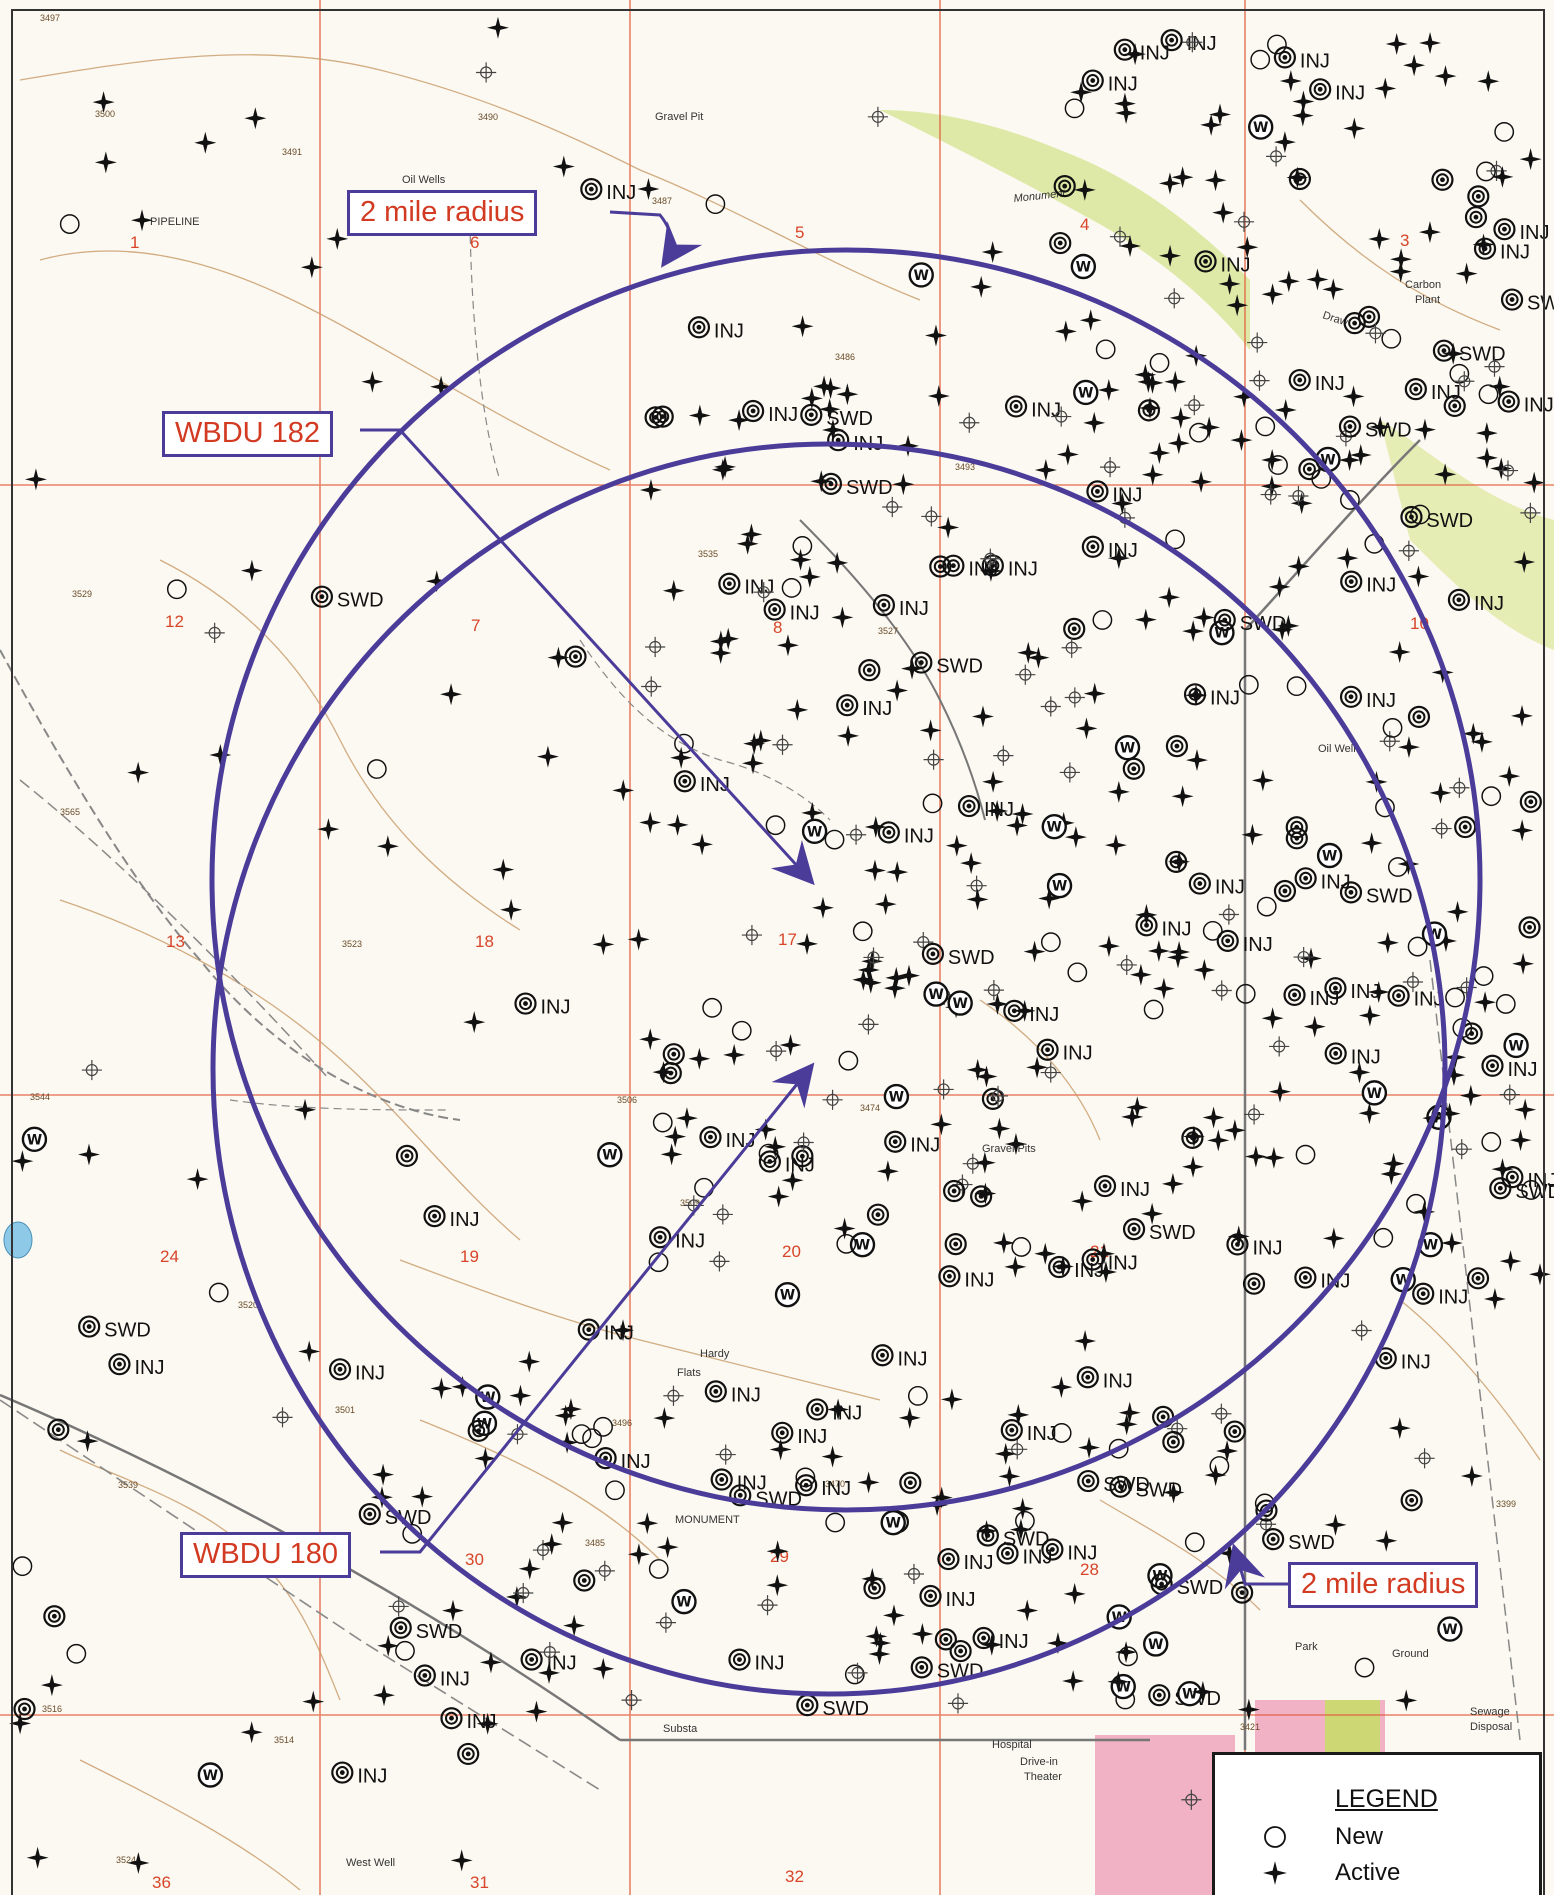  Describe the element at coordinates (679, 117) in the screenshot. I see `place-name-label: Gravel Pit` at that location.